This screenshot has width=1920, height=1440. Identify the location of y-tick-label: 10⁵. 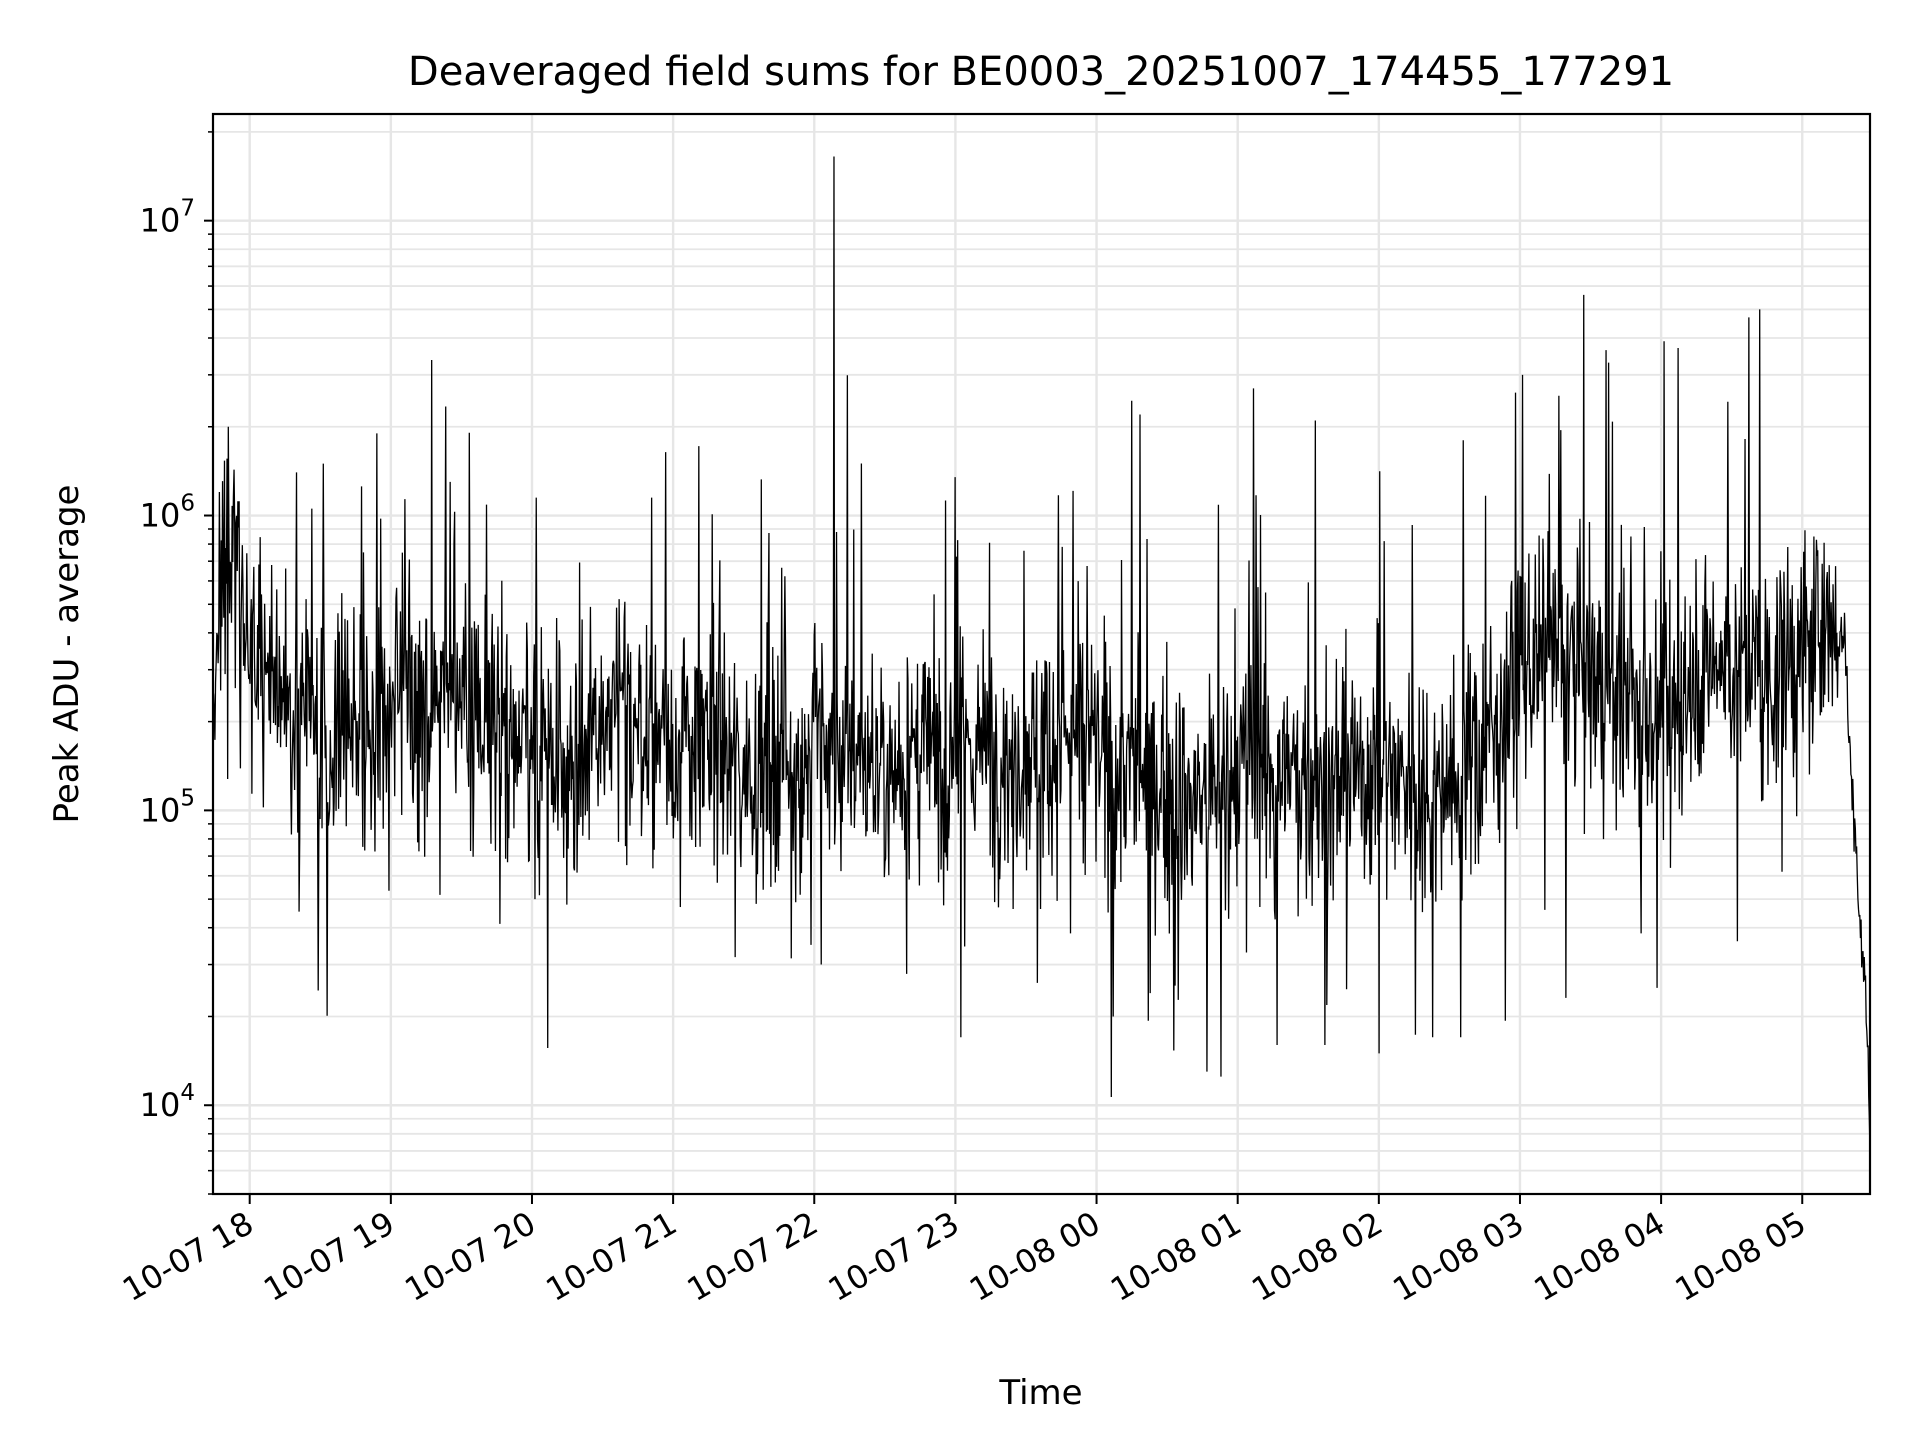
(167, 807).